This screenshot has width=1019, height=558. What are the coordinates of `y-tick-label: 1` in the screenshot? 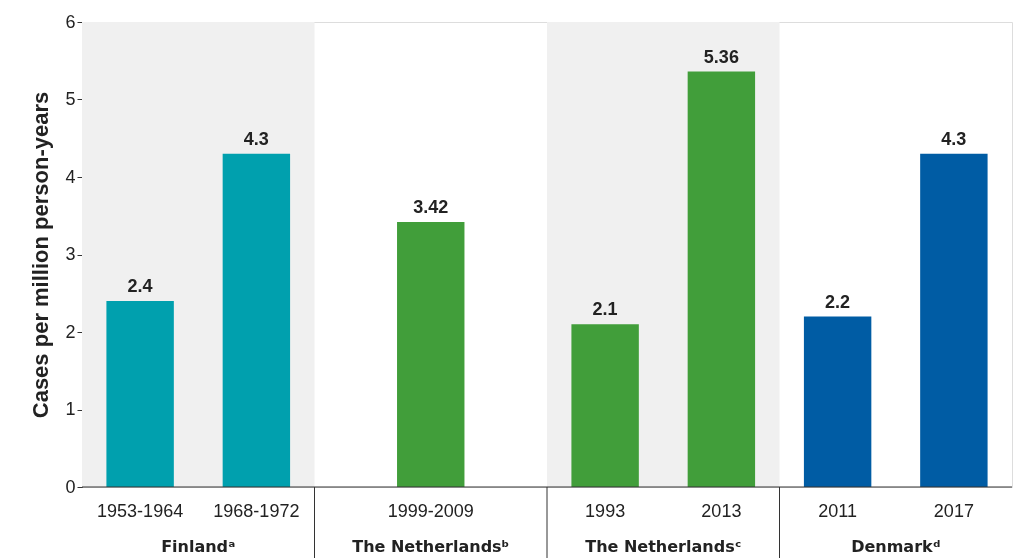 It's located at (70, 409).